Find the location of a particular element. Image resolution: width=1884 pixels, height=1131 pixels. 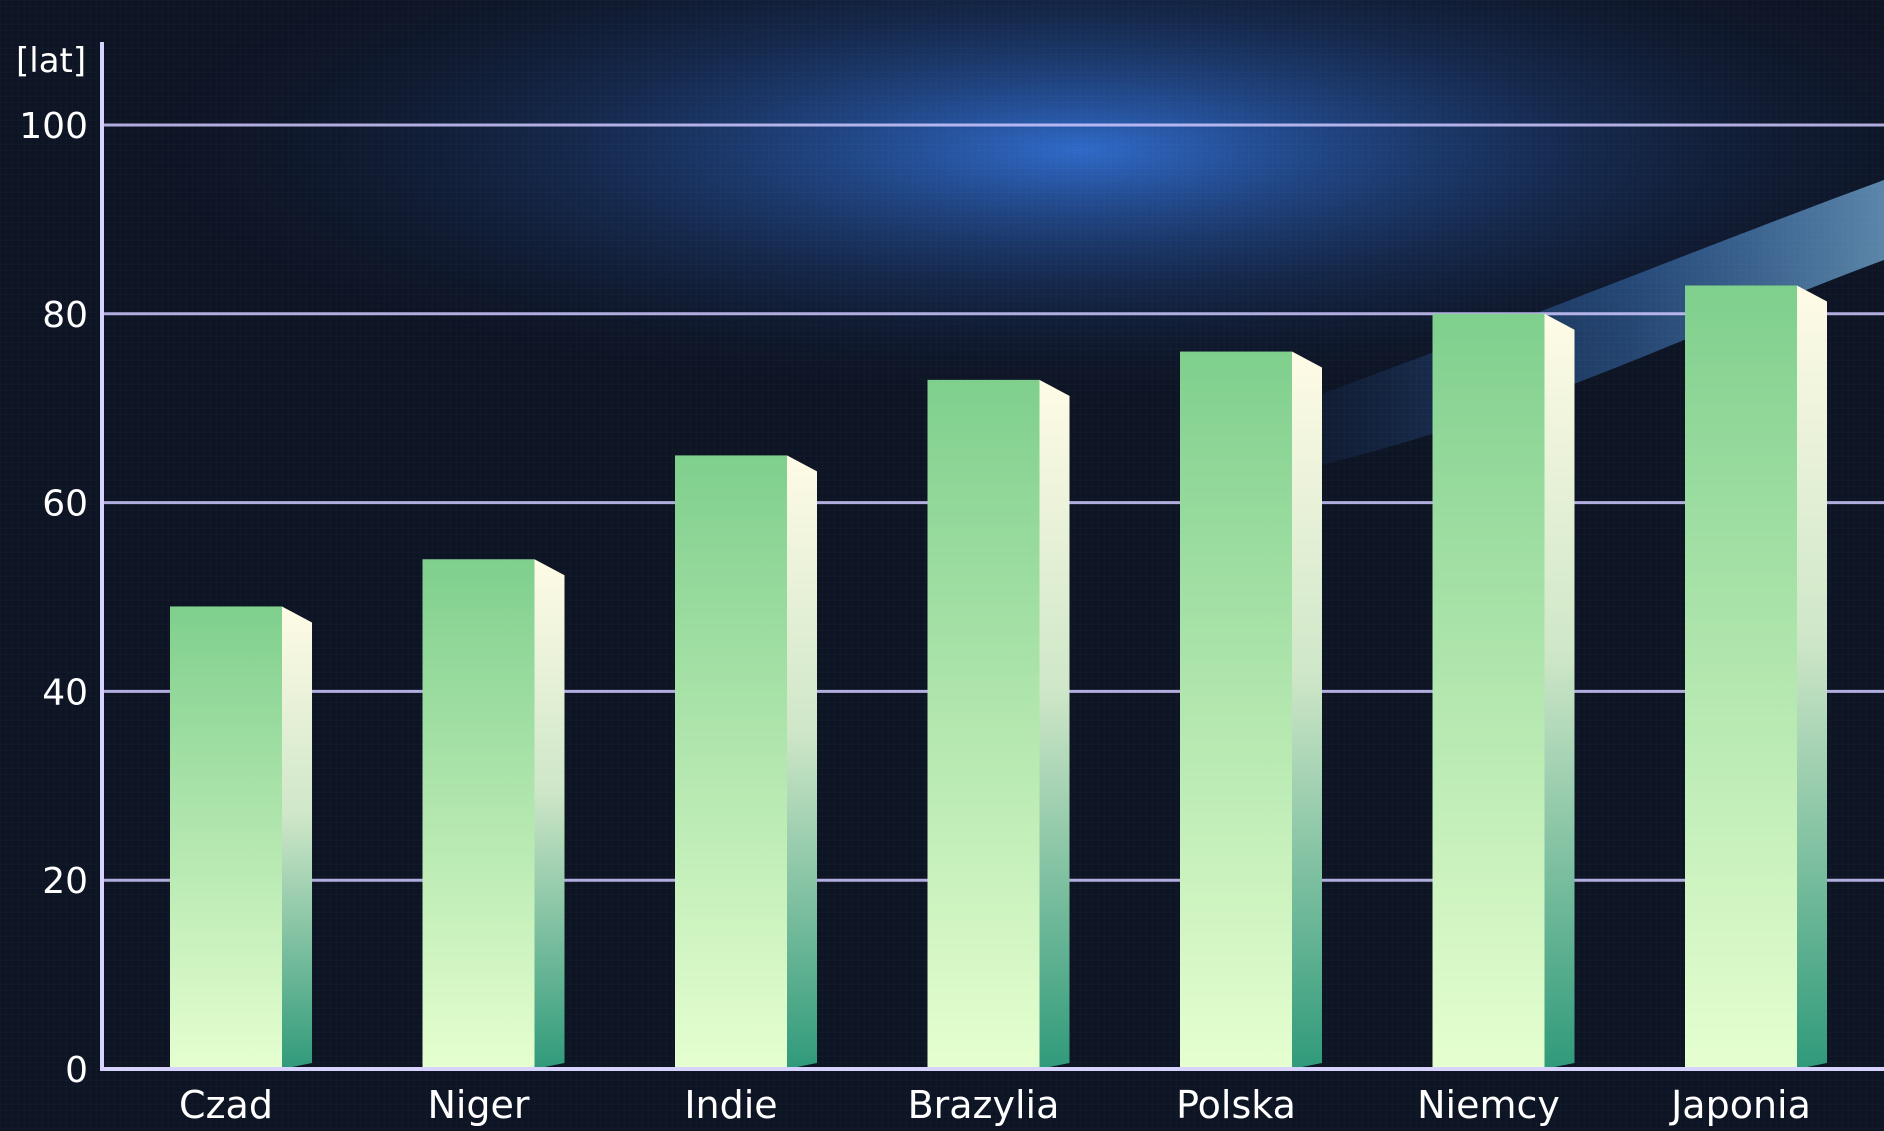

y-tick-labels: 0 20 40 60 80 100 is located at coordinates (53, 598).